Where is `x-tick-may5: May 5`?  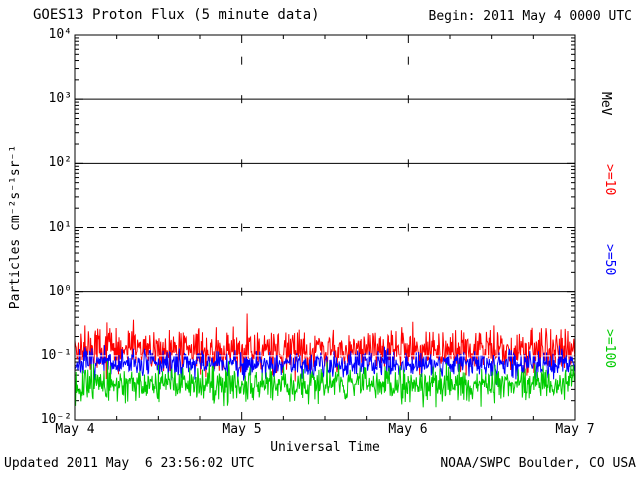
x-tick-may5: May 5 is located at coordinates (242, 429).